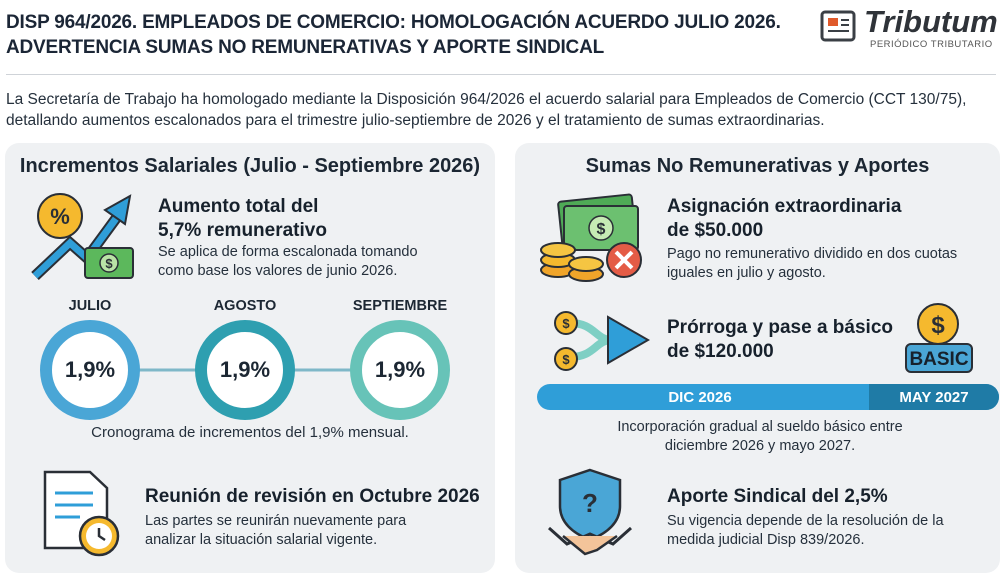  Describe the element at coordinates (242, 219) in the screenshot. I see `increase-title: Aumento total del 5,7% remunerativo` at that location.